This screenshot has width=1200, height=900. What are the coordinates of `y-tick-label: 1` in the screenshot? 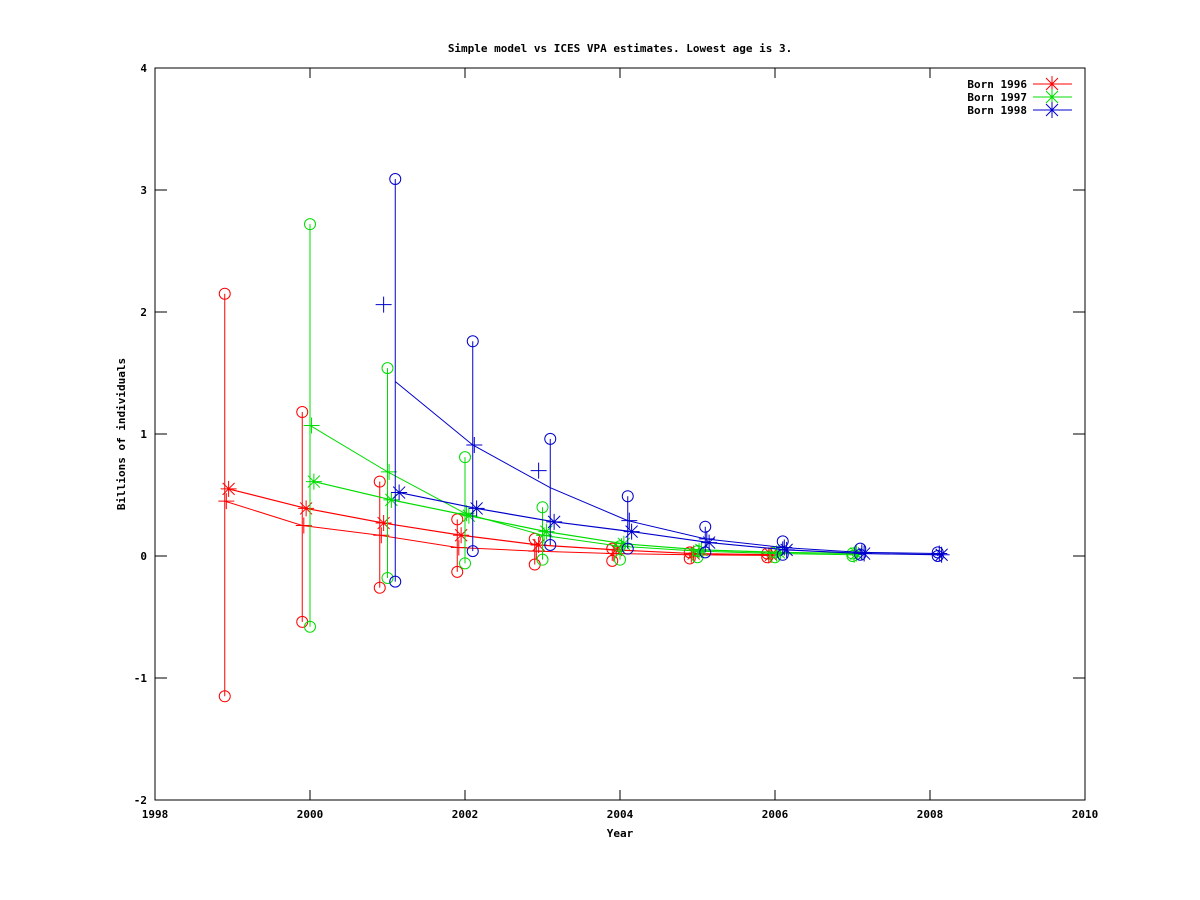 It's located at (143, 434).